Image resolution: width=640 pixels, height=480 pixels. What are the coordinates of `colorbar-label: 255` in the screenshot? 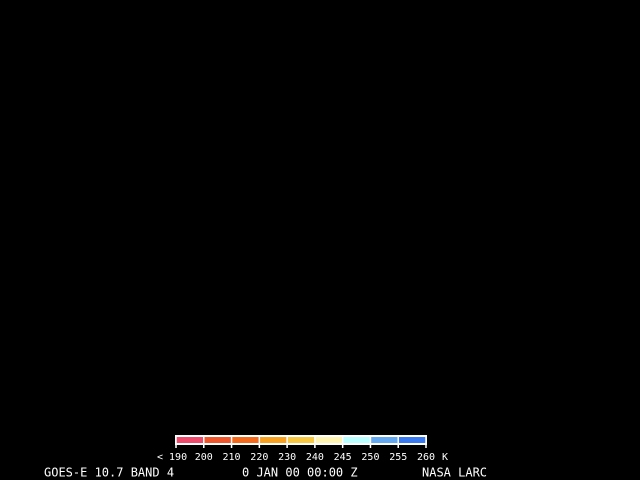 It's located at (398, 457).